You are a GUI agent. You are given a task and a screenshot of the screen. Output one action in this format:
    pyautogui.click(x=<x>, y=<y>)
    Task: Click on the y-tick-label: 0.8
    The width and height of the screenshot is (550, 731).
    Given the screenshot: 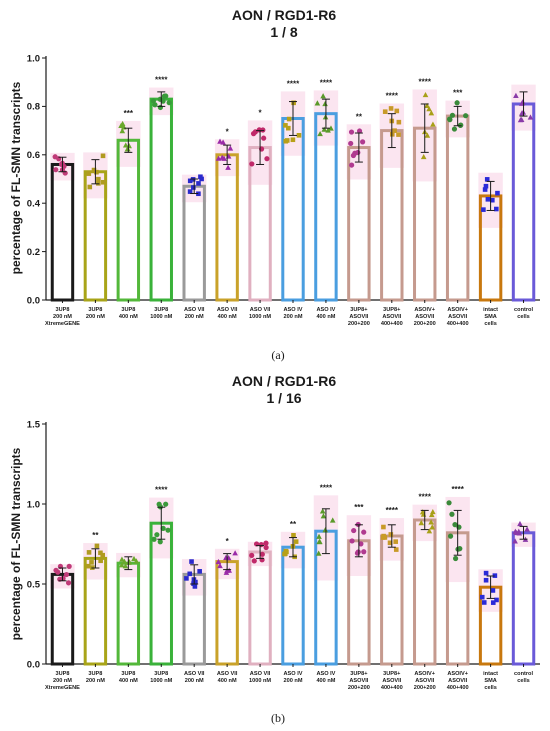 What is the action you would take?
    pyautogui.click(x=33, y=107)
    